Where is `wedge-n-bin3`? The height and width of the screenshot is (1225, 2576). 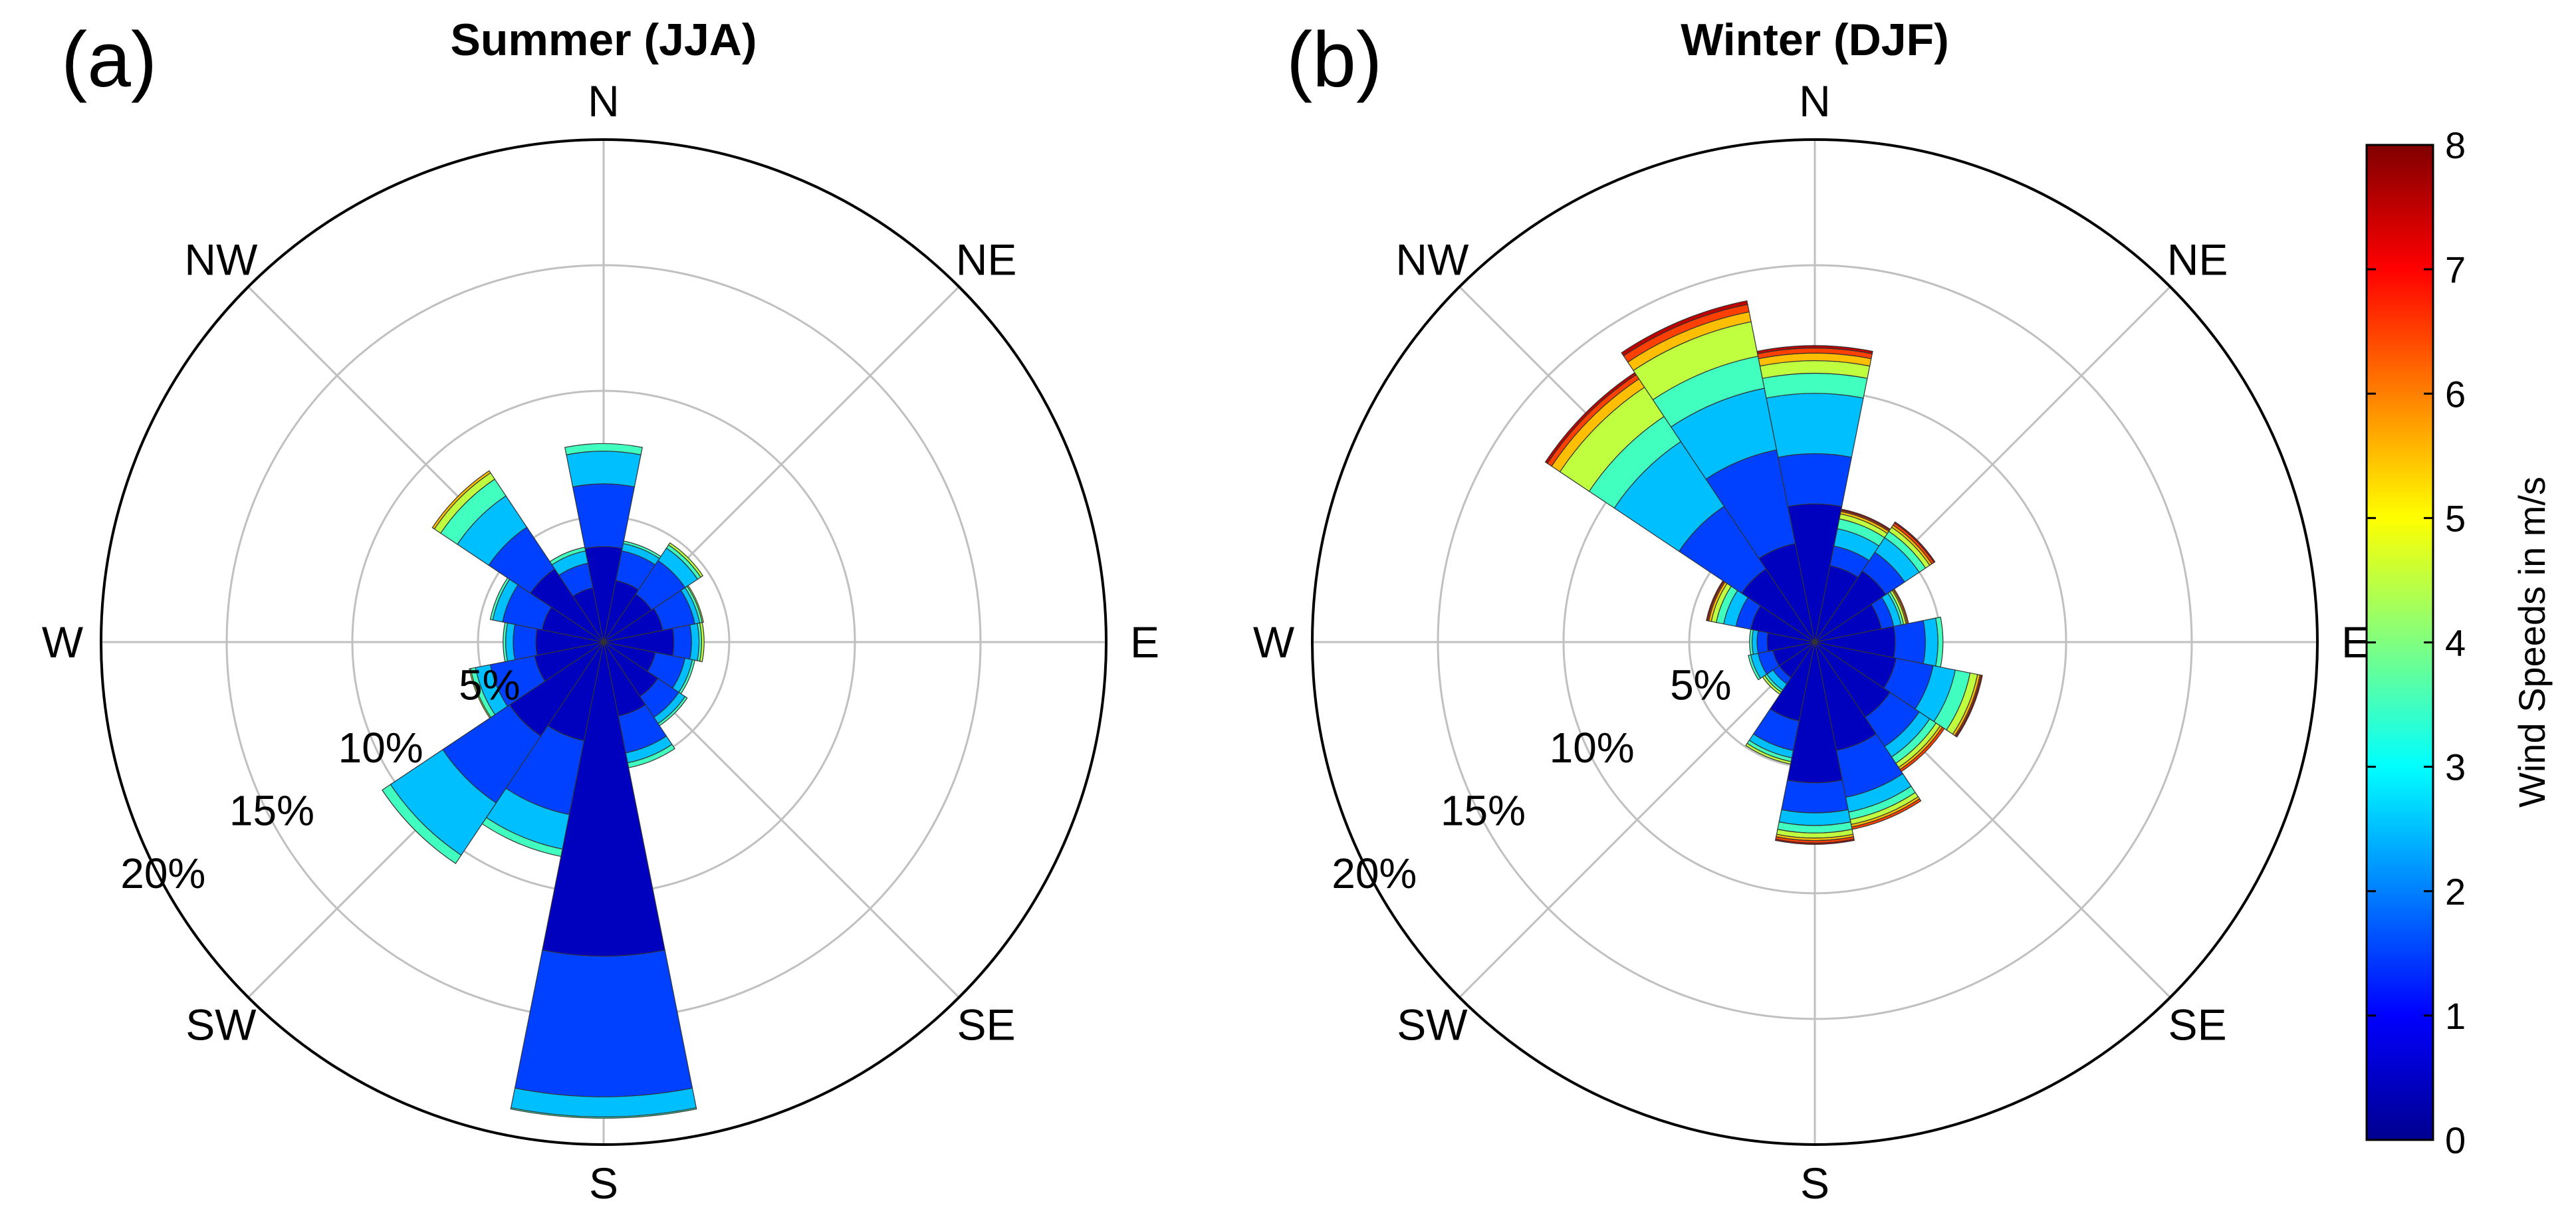
wedge-n-bin3 is located at coordinates (603, 449).